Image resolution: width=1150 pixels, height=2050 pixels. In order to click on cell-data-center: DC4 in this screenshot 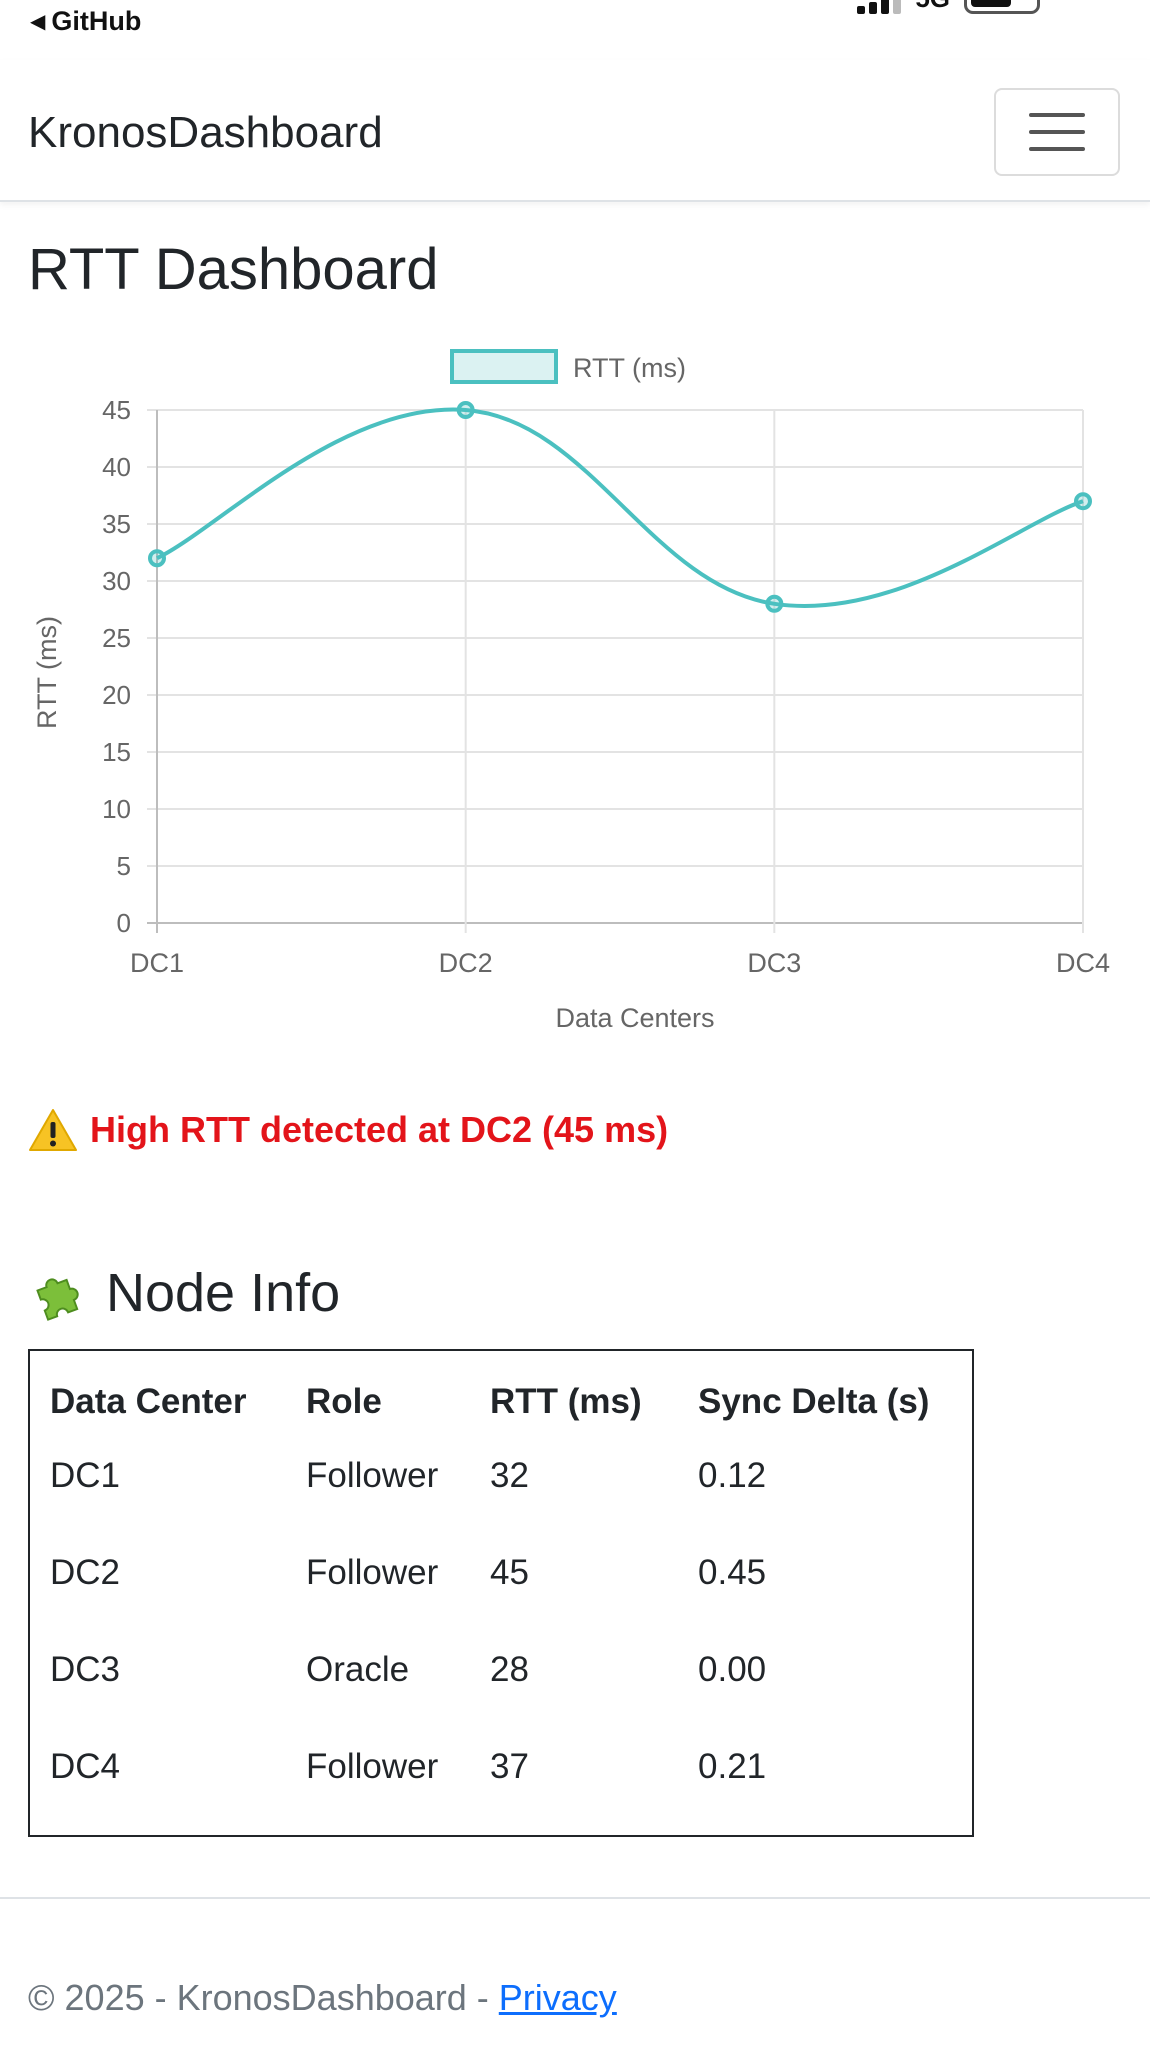, I will do `click(85, 1766)`.